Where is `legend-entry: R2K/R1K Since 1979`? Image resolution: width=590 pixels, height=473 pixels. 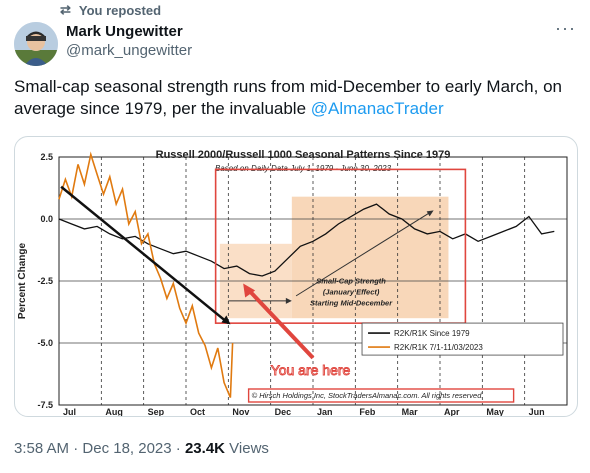
legend-entry: R2K/R1K Since 1979 is located at coordinates (432, 333).